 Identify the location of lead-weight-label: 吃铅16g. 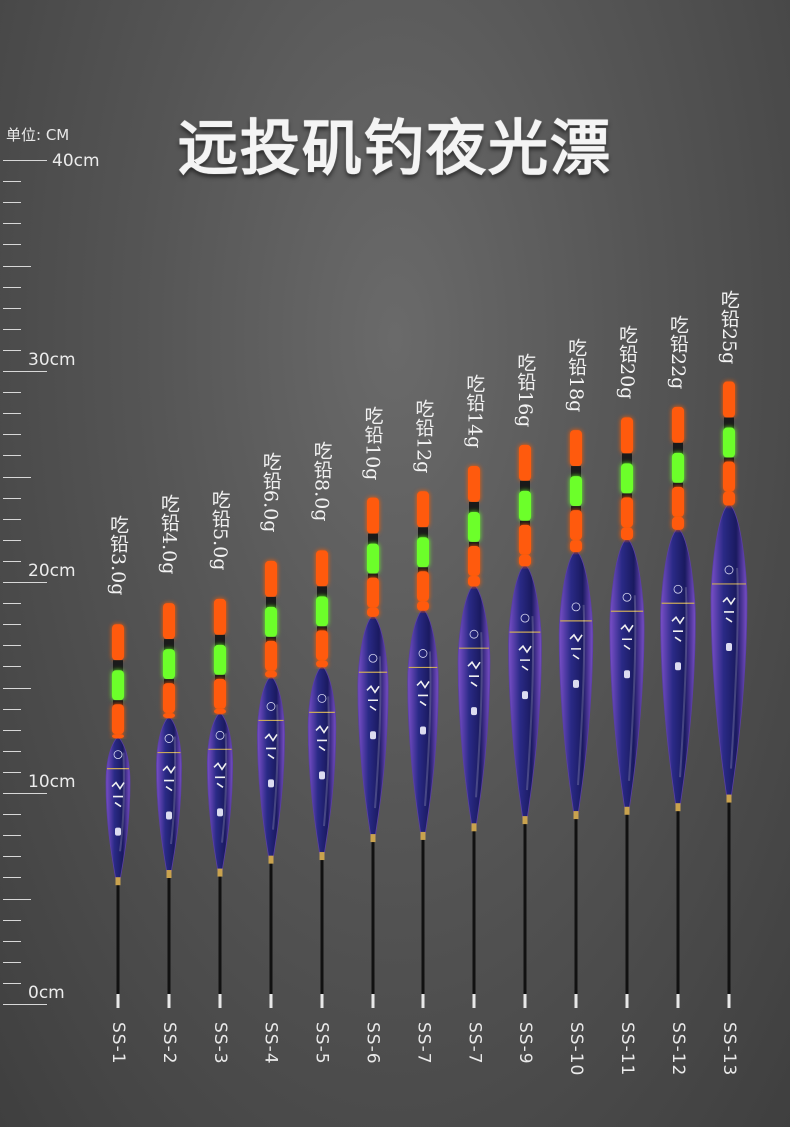
(525, 390).